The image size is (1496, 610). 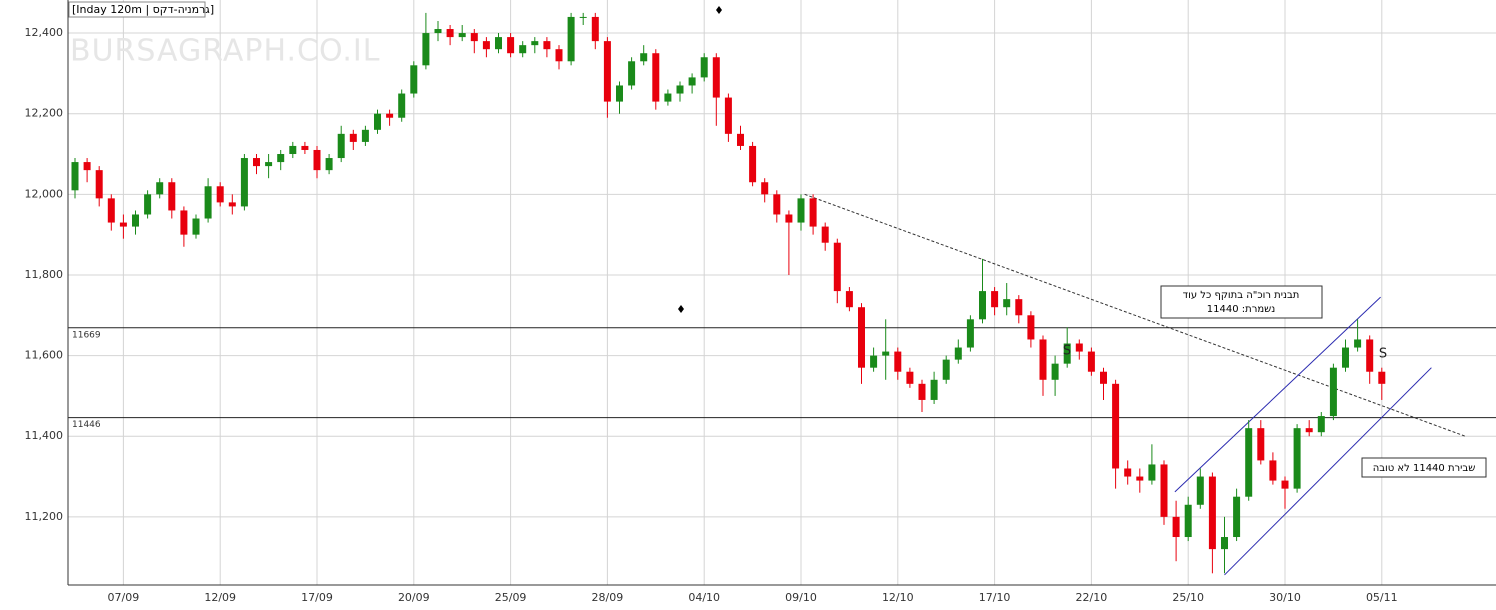 I want to click on y-tick-label: 11,200, so click(x=44, y=516).